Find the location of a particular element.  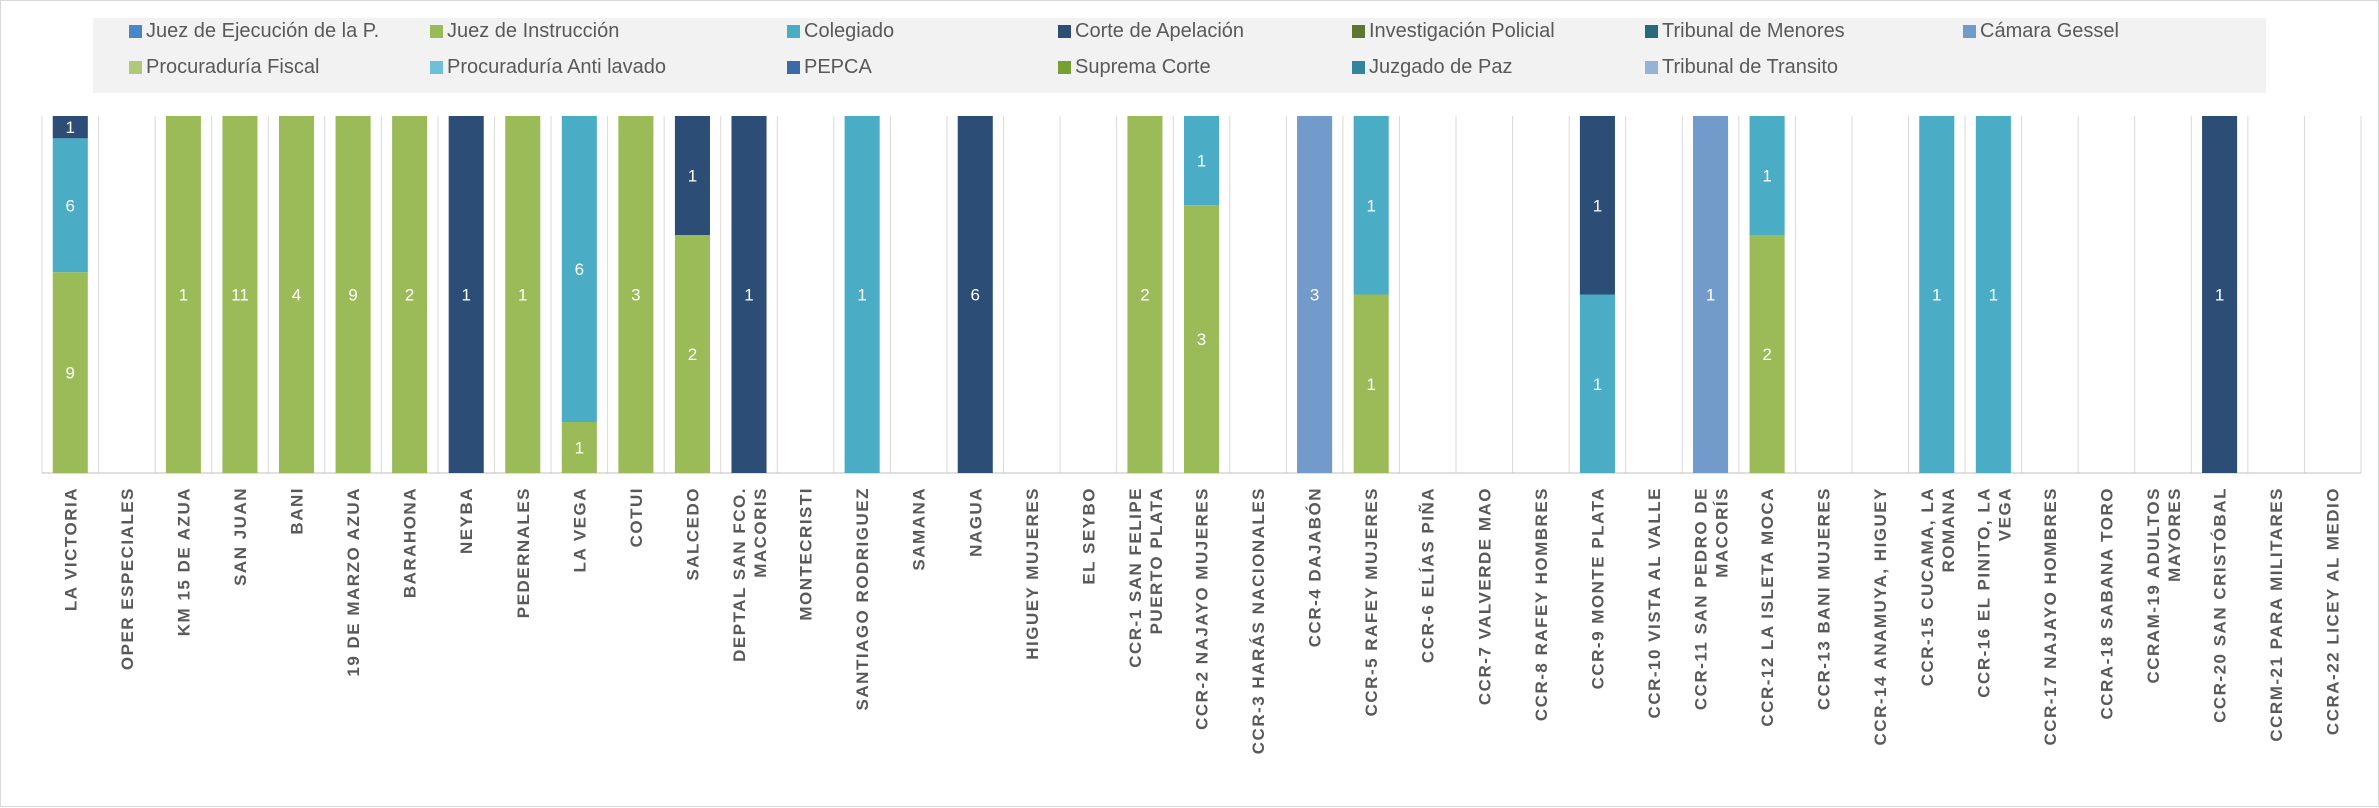

category-label-line: 19 DE MARZO AZUA is located at coordinates (353, 582).